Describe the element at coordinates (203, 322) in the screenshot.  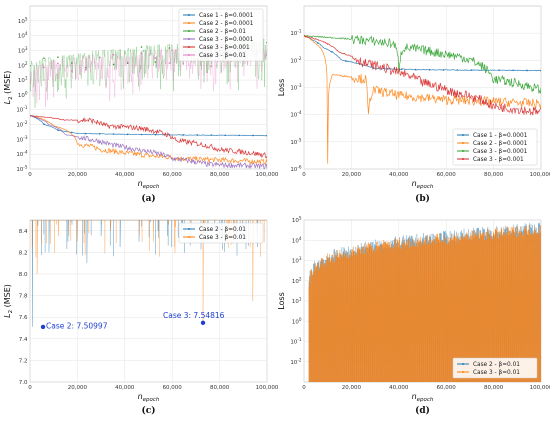
I see `annotation-point` at that location.